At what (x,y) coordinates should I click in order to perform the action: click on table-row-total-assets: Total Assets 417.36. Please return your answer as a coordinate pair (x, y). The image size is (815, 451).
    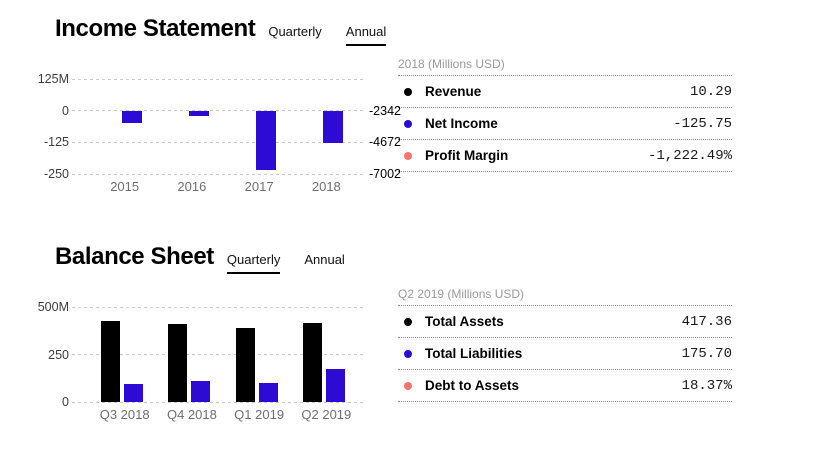
    Looking at the image, I should click on (565, 322).